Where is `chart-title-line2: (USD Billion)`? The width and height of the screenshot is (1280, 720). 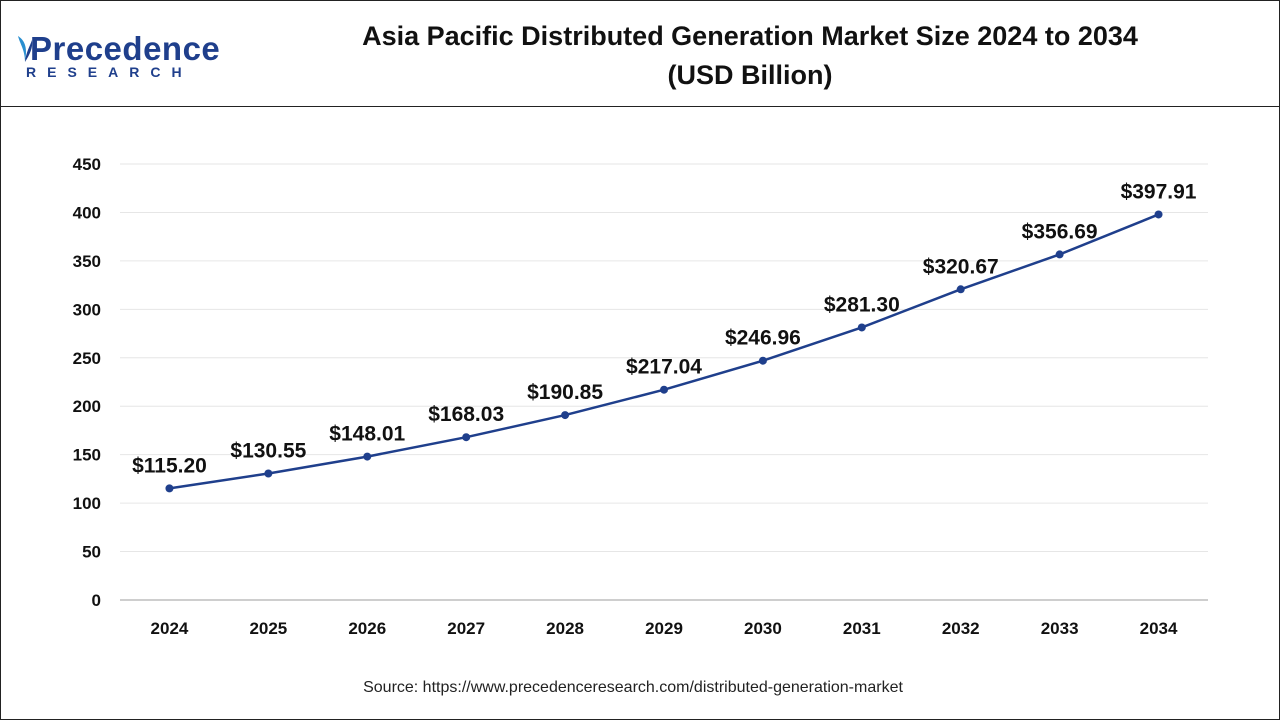 chart-title-line2: (USD Billion) is located at coordinates (750, 75).